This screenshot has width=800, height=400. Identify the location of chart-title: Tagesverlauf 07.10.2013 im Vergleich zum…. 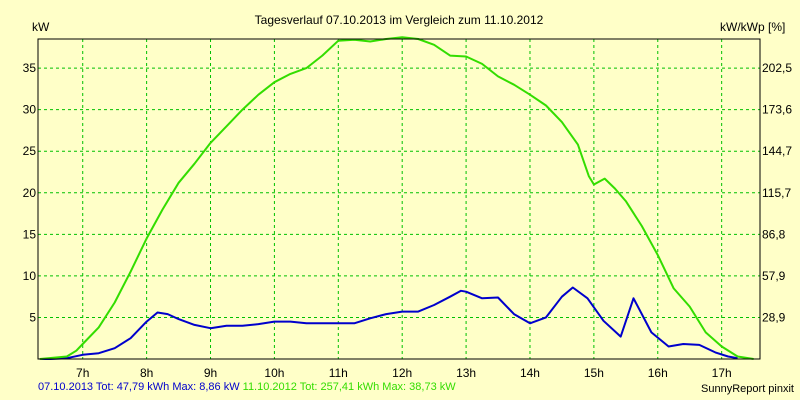
(399, 20).